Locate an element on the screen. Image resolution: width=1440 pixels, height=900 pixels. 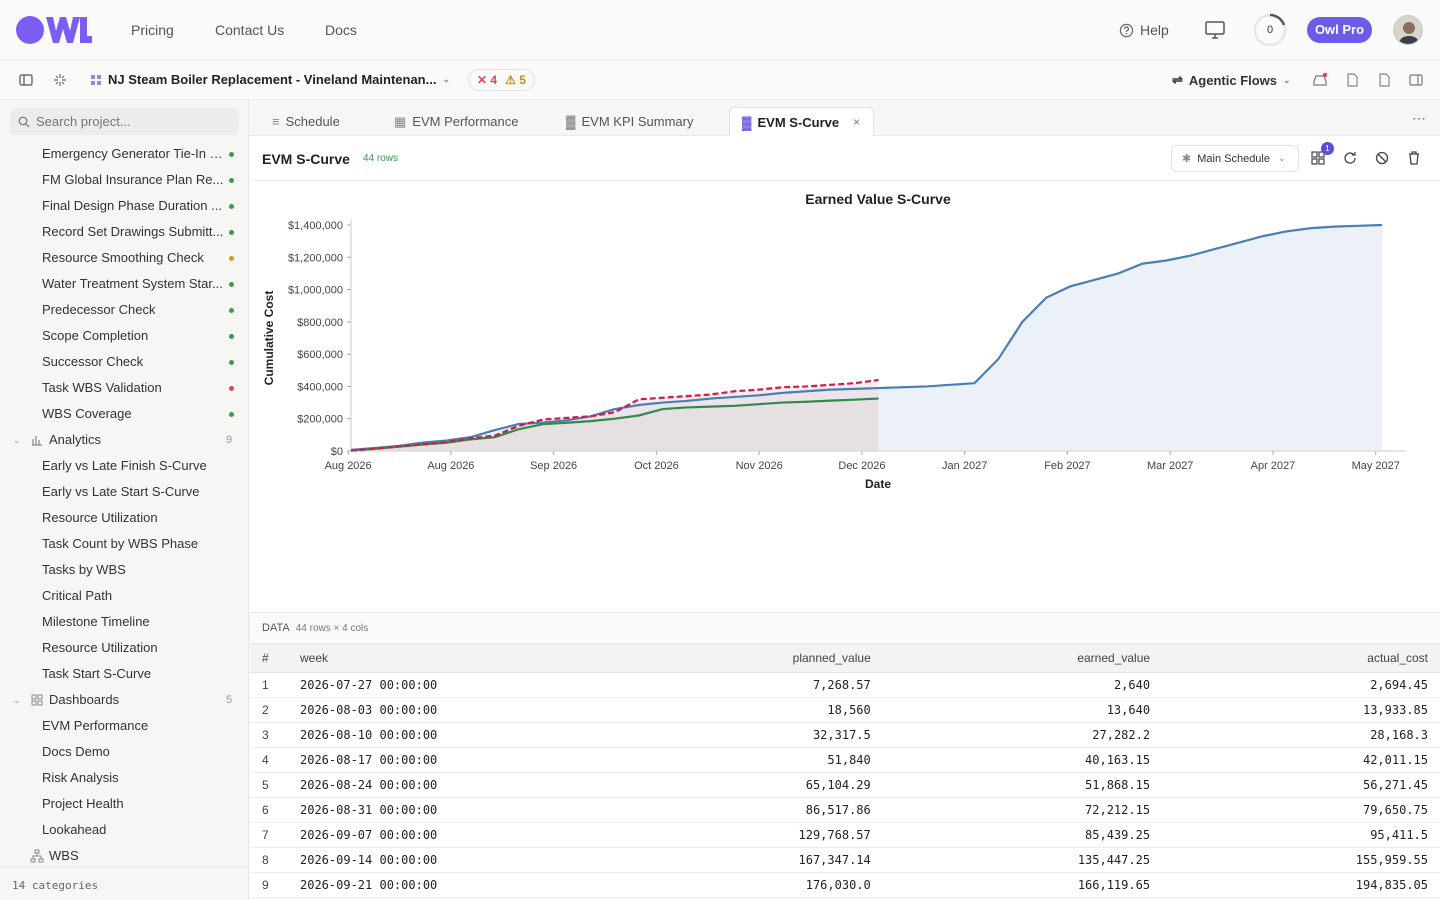
schedule-select: ✱ Main Schedule ⌄ is located at coordinates (1235, 158).